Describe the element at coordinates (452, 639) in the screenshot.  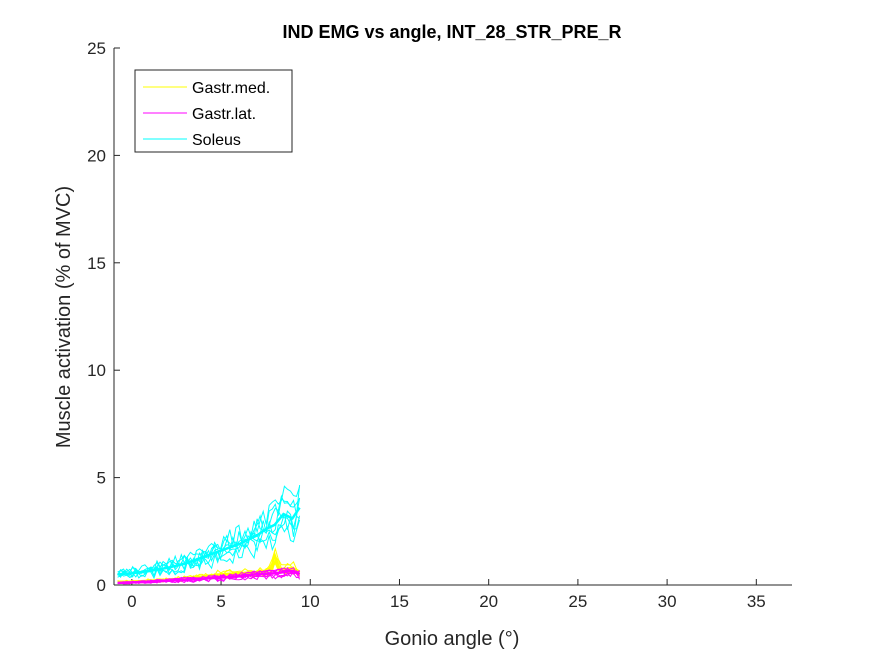
I see `x-axis-label: Gonio angle (°)` at that location.